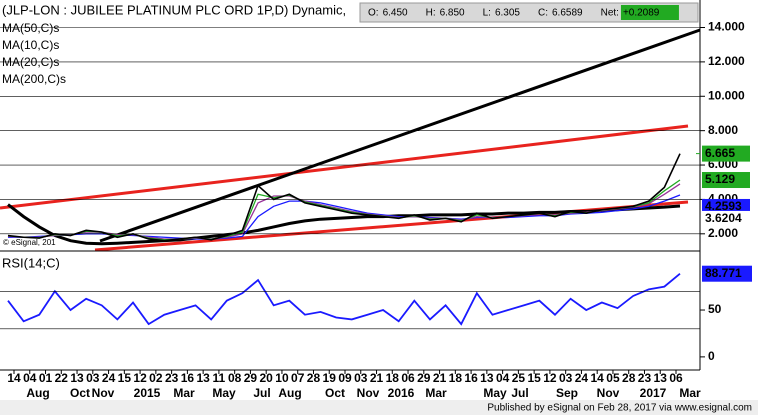  Describe the element at coordinates (720, 179) in the screenshot. I see `value-label: 5.129` at that location.